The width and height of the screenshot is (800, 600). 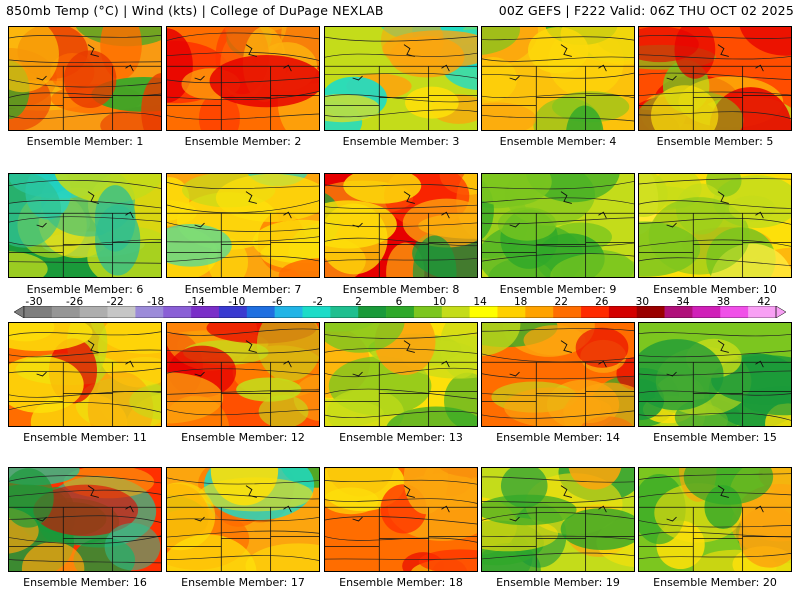 I want to click on ensemble-member-label: Ensemble Member: 6, so click(x=85, y=289).